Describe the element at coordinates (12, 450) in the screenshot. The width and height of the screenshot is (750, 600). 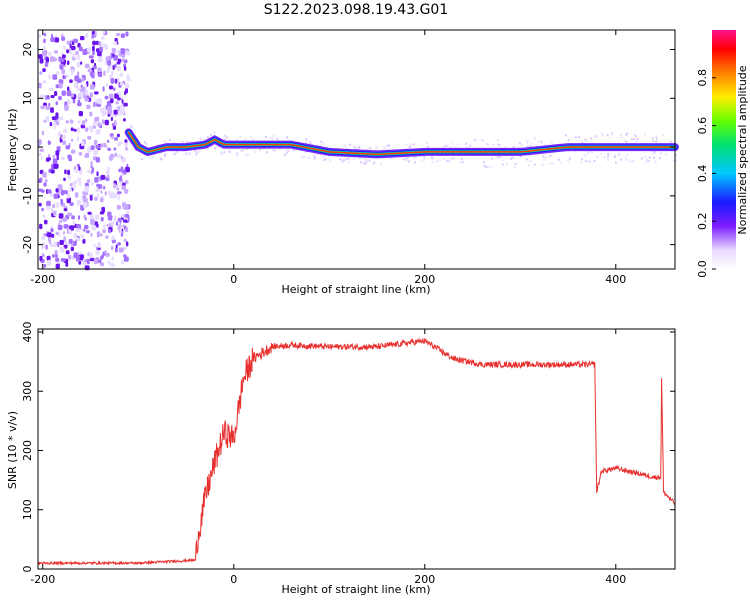
I see `snr-y-label: SNR (10 * v/v)` at that location.